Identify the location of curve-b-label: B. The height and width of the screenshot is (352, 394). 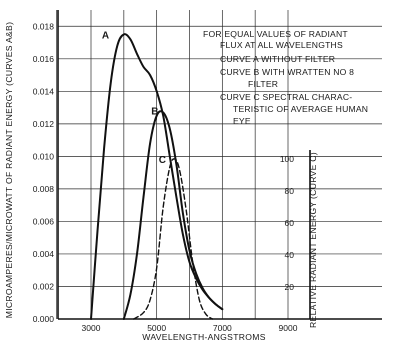
(154, 111).